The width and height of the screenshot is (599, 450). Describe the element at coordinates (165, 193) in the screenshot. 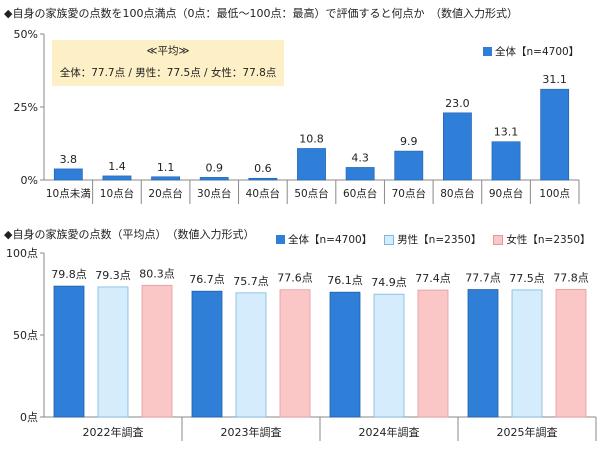

I see `x-tick-label: 20点台` at that location.